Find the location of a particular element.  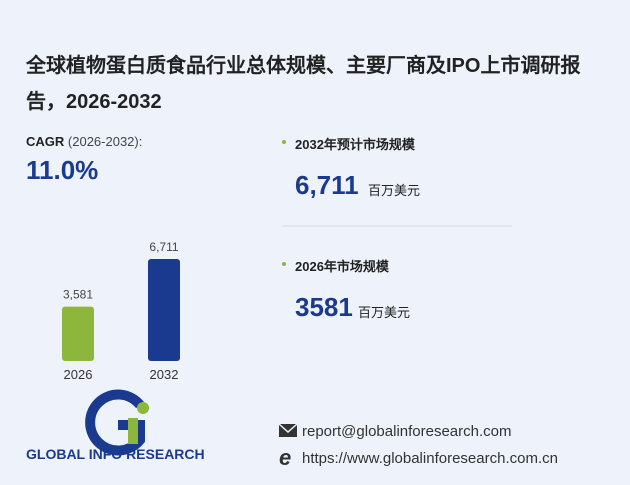

market-value: 6,711 is located at coordinates (327, 185).